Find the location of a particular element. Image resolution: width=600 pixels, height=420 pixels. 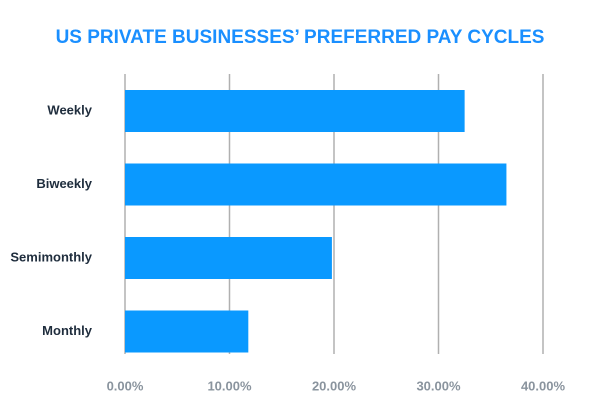

y-tick-label: Semimonthly is located at coordinates (51, 256).